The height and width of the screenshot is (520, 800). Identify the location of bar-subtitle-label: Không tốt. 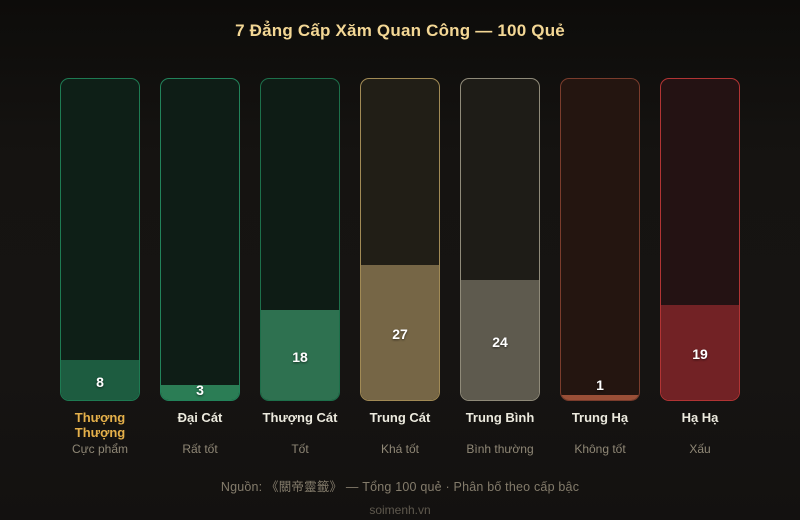
(600, 449).